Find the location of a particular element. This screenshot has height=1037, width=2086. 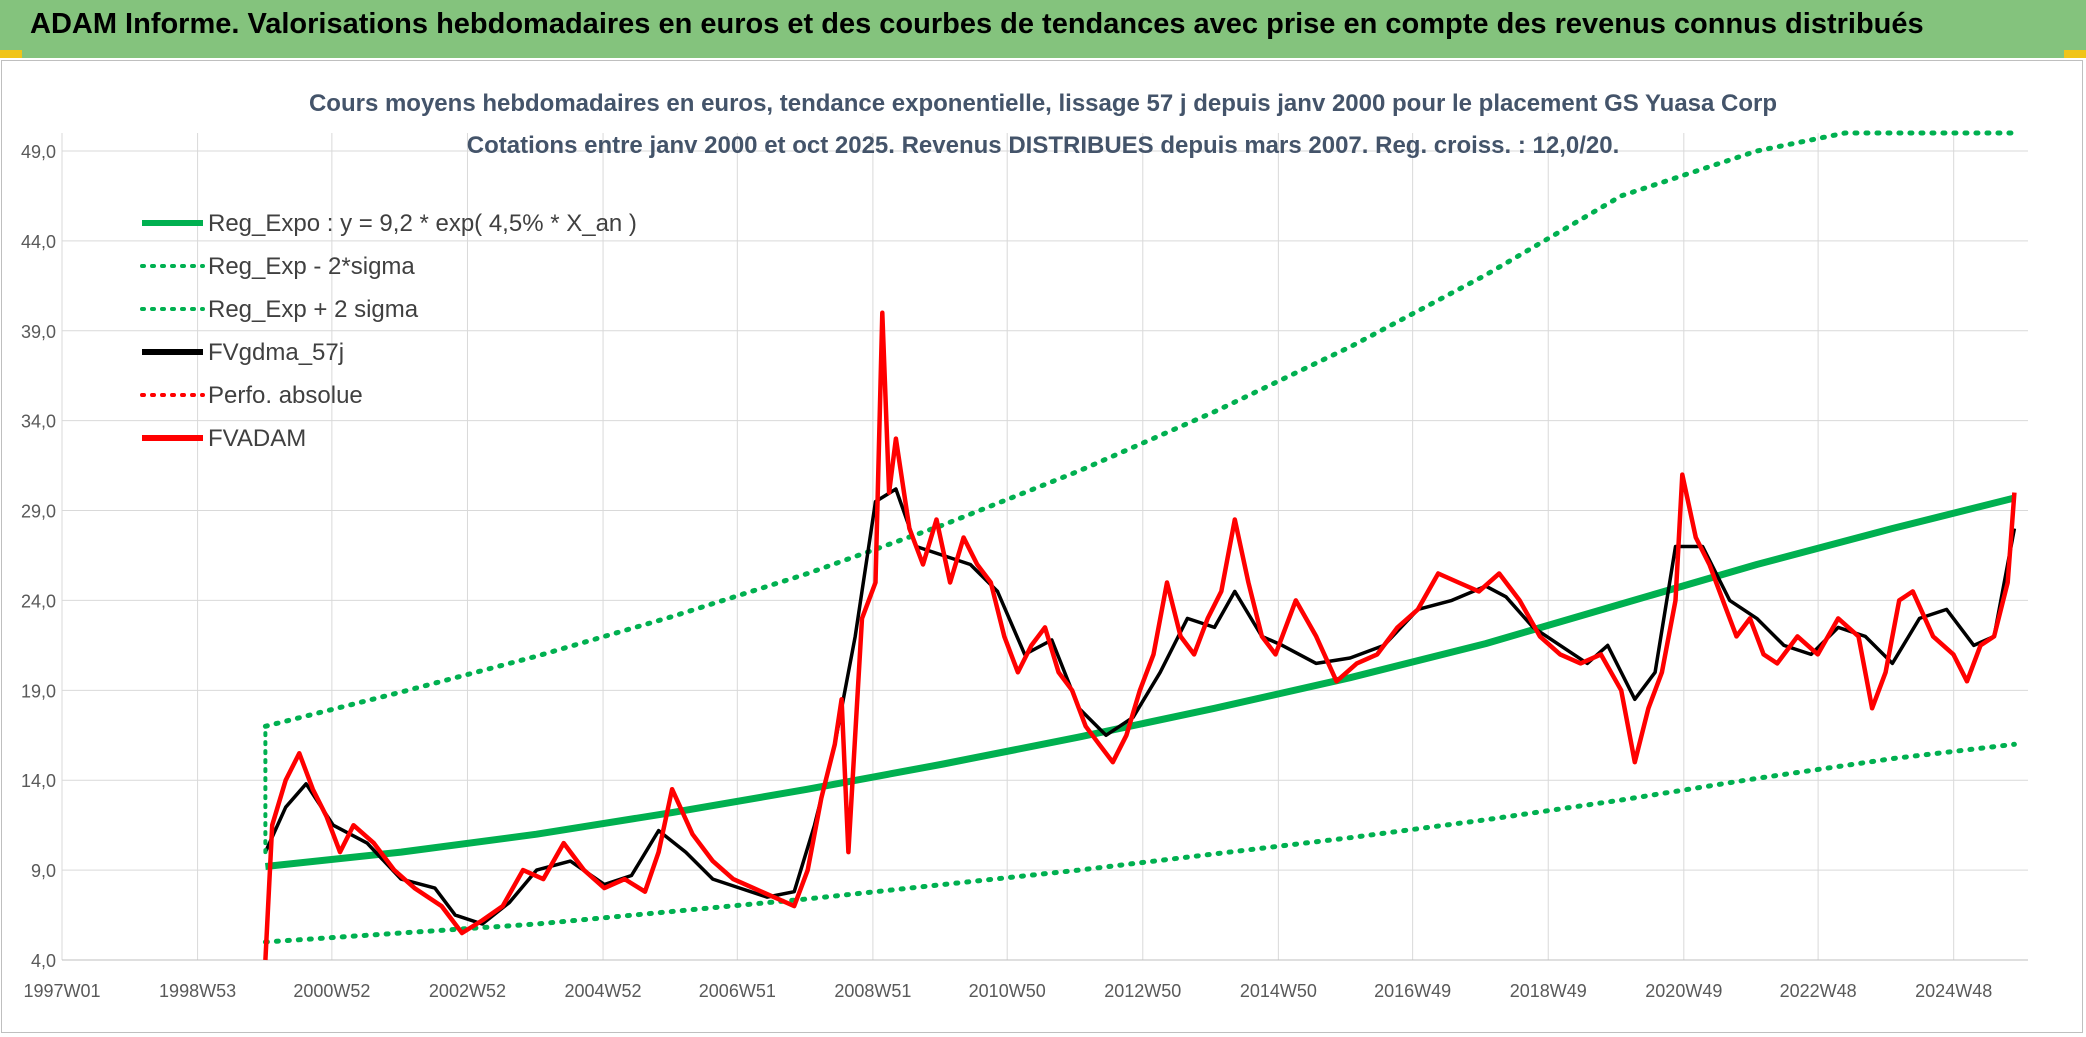

y-tick-label: 19,0 is located at coordinates (38, 691).